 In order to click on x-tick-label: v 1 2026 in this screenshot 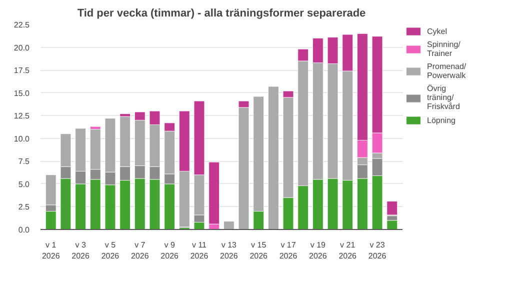, I will do `click(51, 250)`.